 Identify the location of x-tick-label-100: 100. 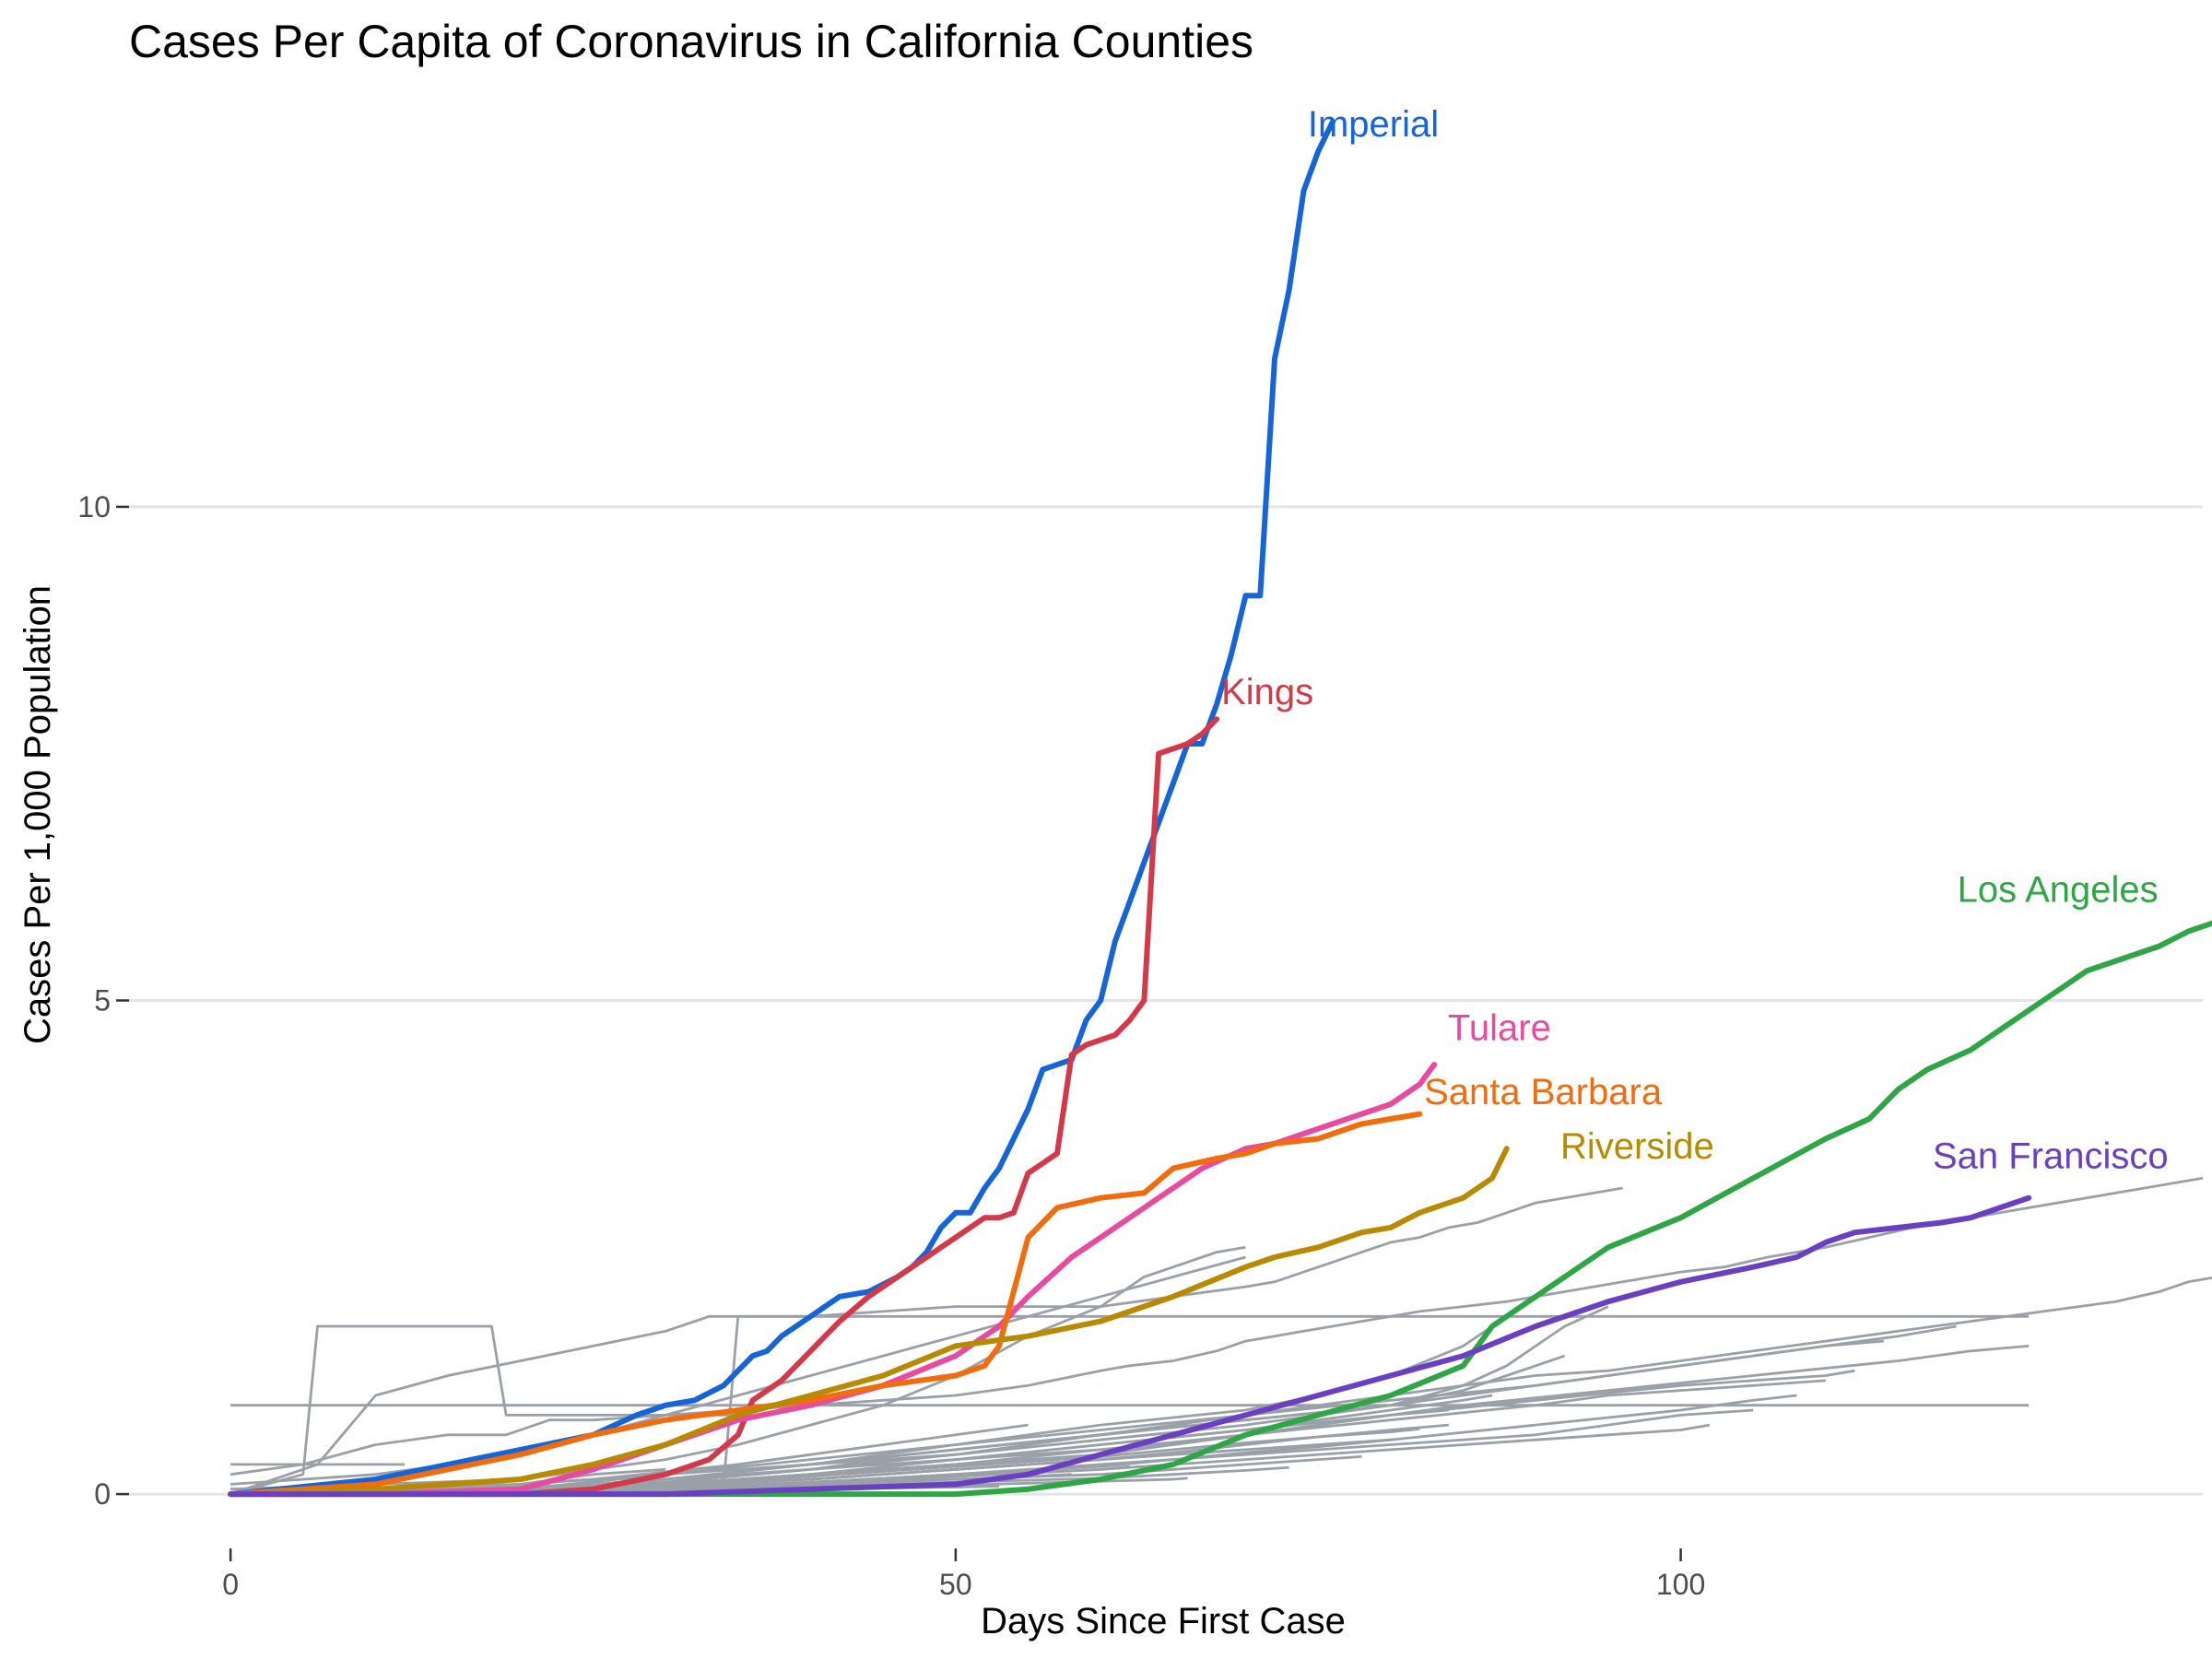
(1680, 1584).